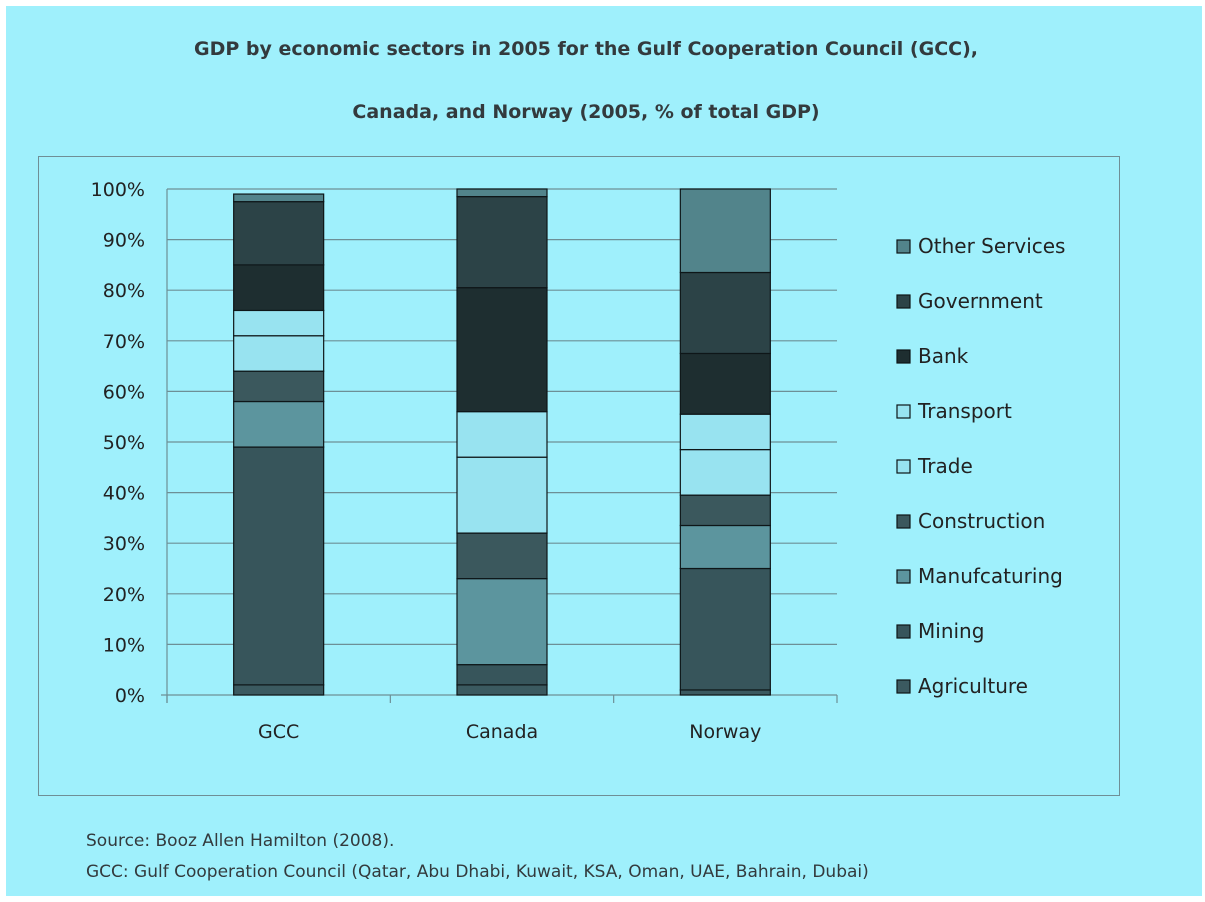  I want to click on bar-segment-norway-mining, so click(725, 629).